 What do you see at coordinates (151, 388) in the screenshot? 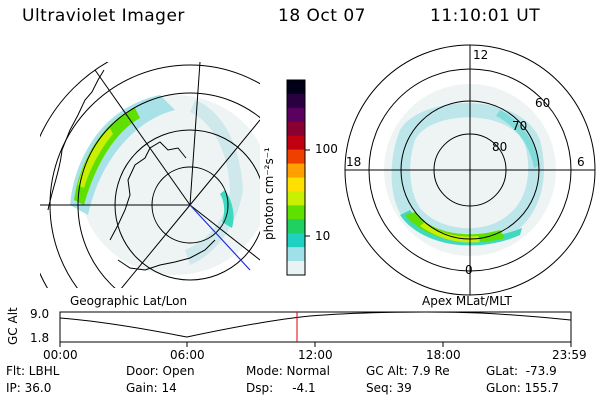
I see `status-gain: Gain: 14` at bounding box center [151, 388].